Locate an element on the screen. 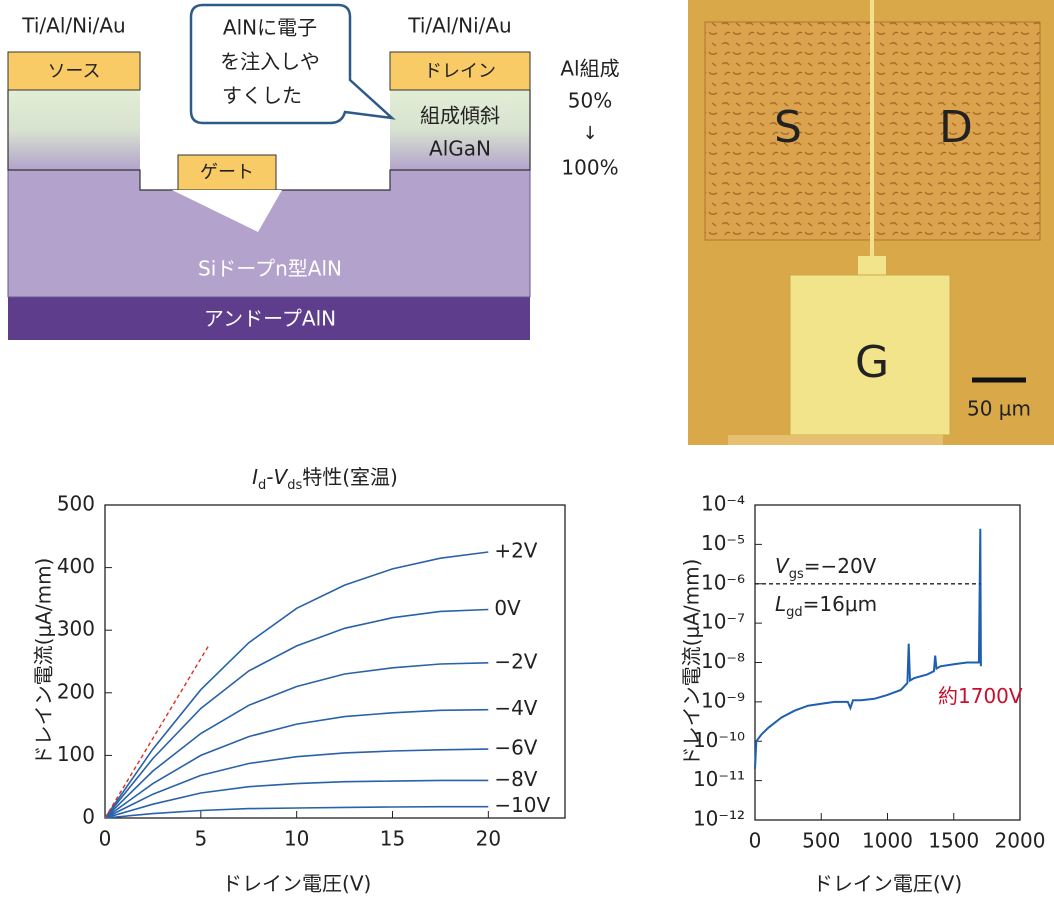 The width and height of the screenshot is (1054, 900). gate-neck is located at coordinates (872, 267).